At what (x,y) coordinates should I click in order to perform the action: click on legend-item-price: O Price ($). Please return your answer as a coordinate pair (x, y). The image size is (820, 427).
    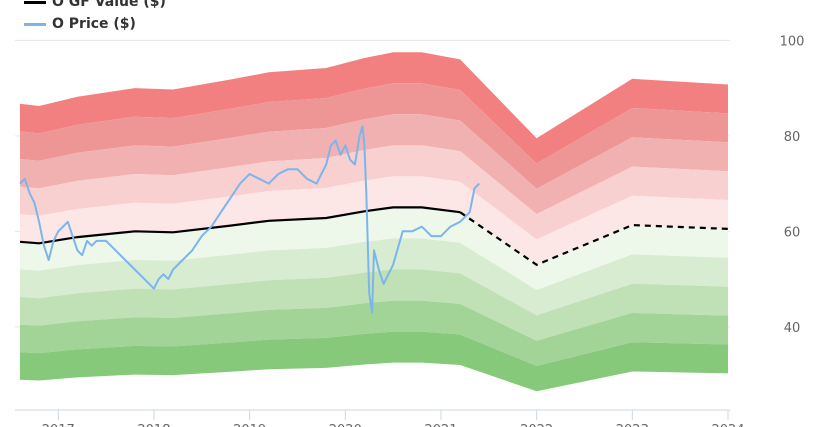
    Looking at the image, I should click on (95, 24).